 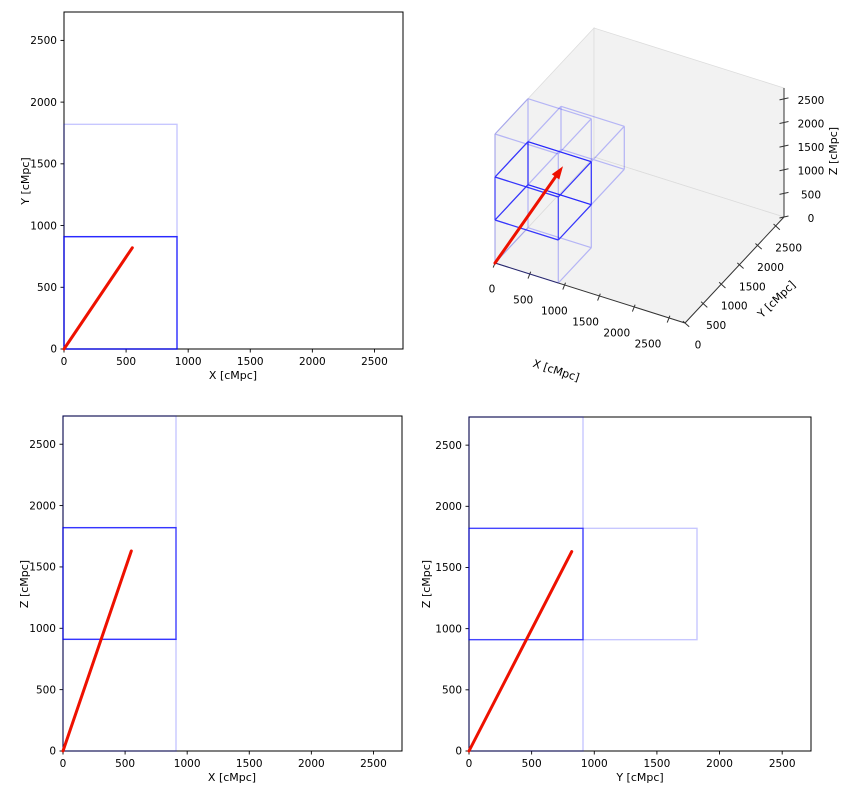 I want to click on xz-x-axis-label: X [cMpc], so click(x=232, y=777).